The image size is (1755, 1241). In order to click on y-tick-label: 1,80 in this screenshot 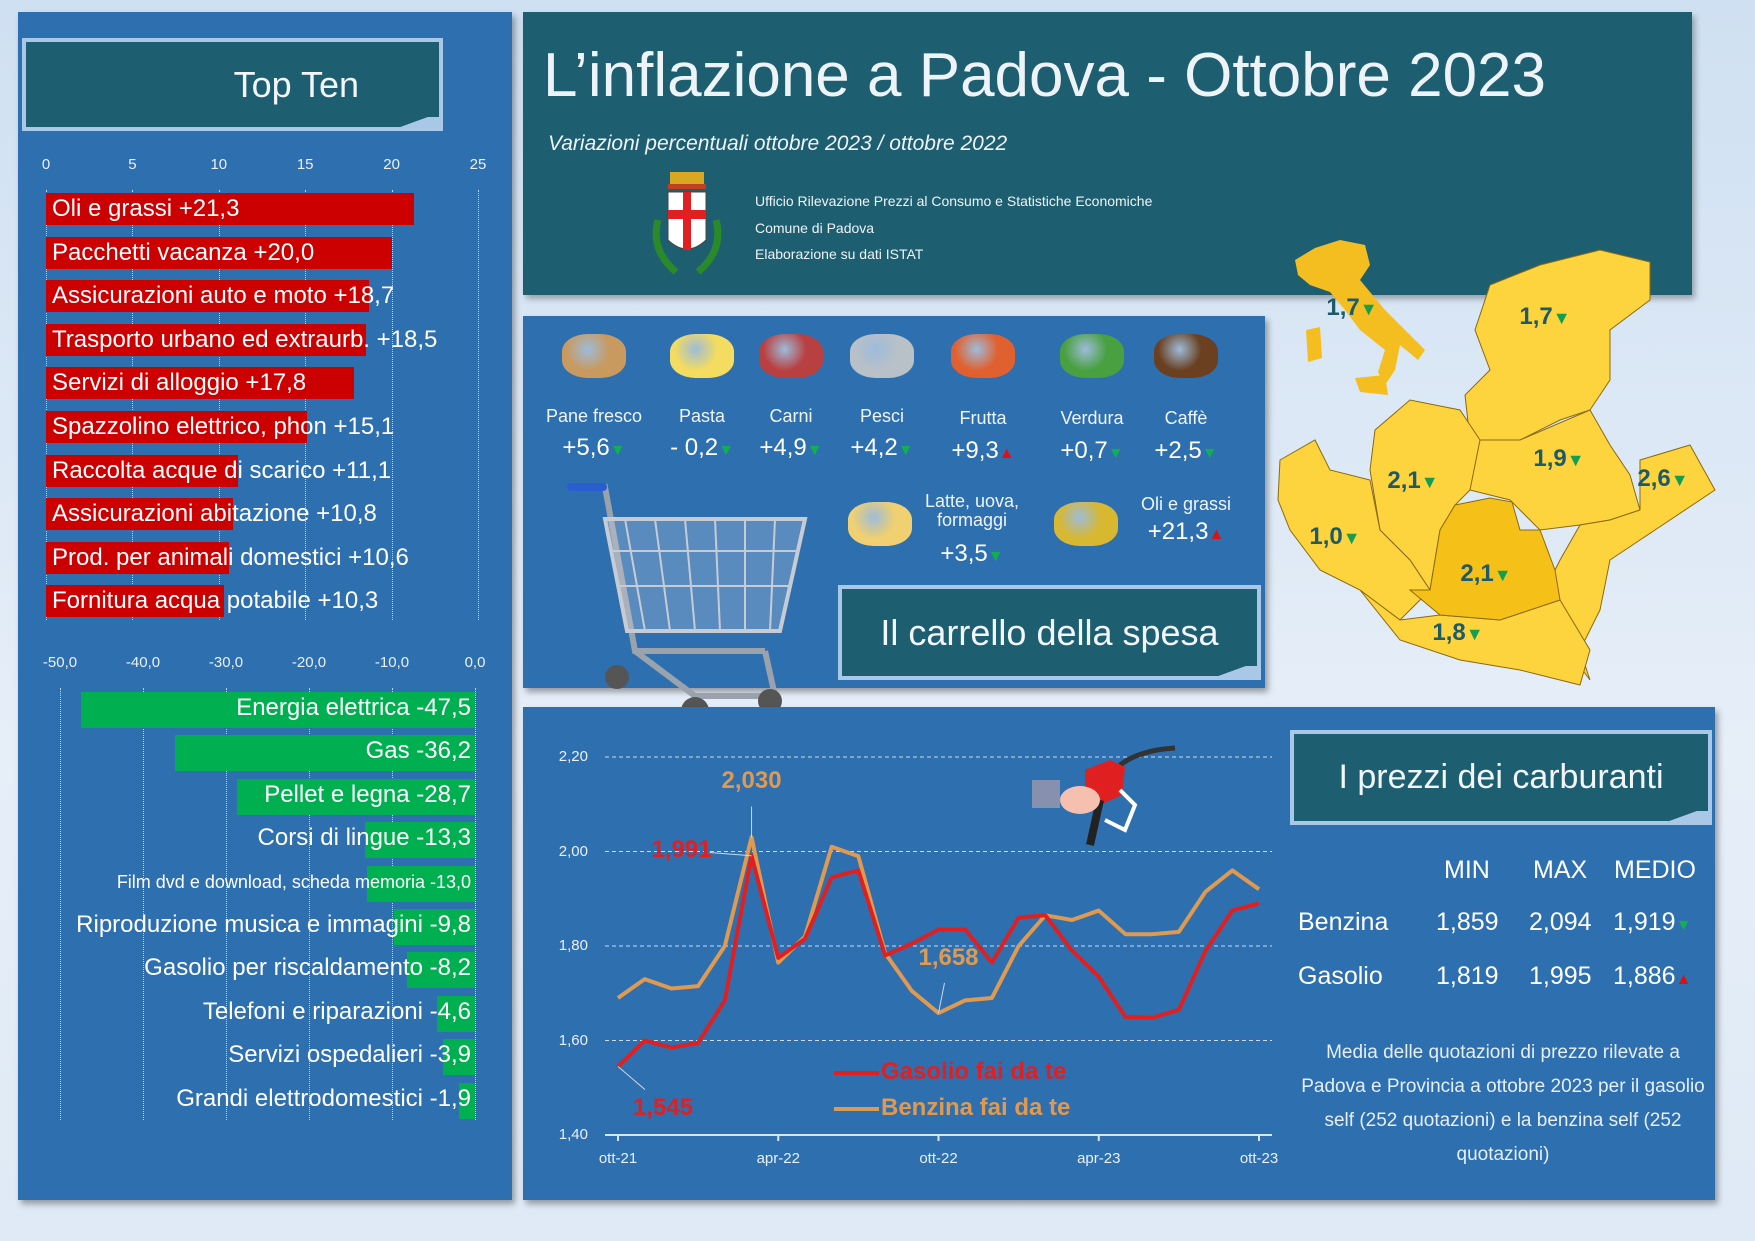, I will do `click(573, 945)`.